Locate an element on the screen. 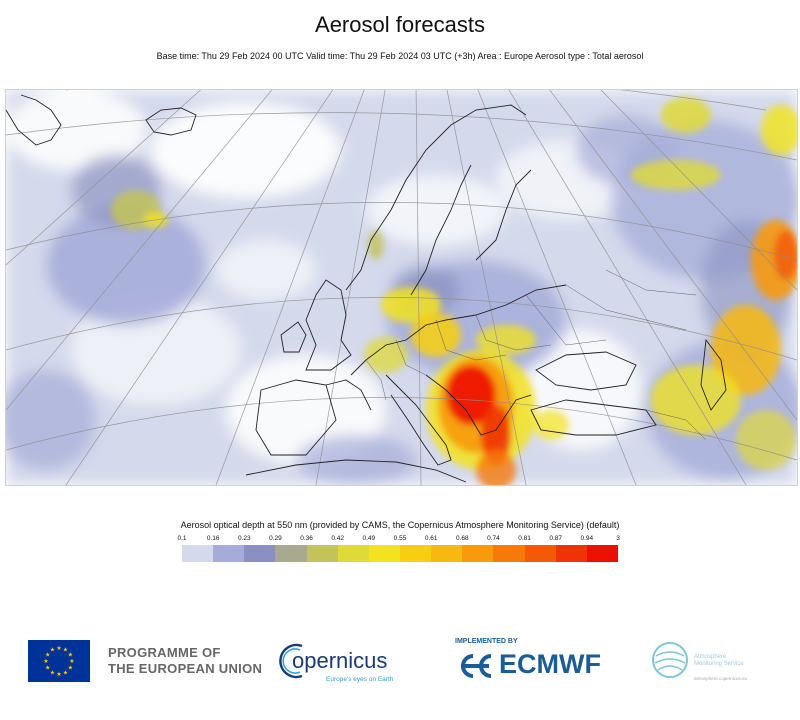  sweden-coast is located at coordinates (441, 230).